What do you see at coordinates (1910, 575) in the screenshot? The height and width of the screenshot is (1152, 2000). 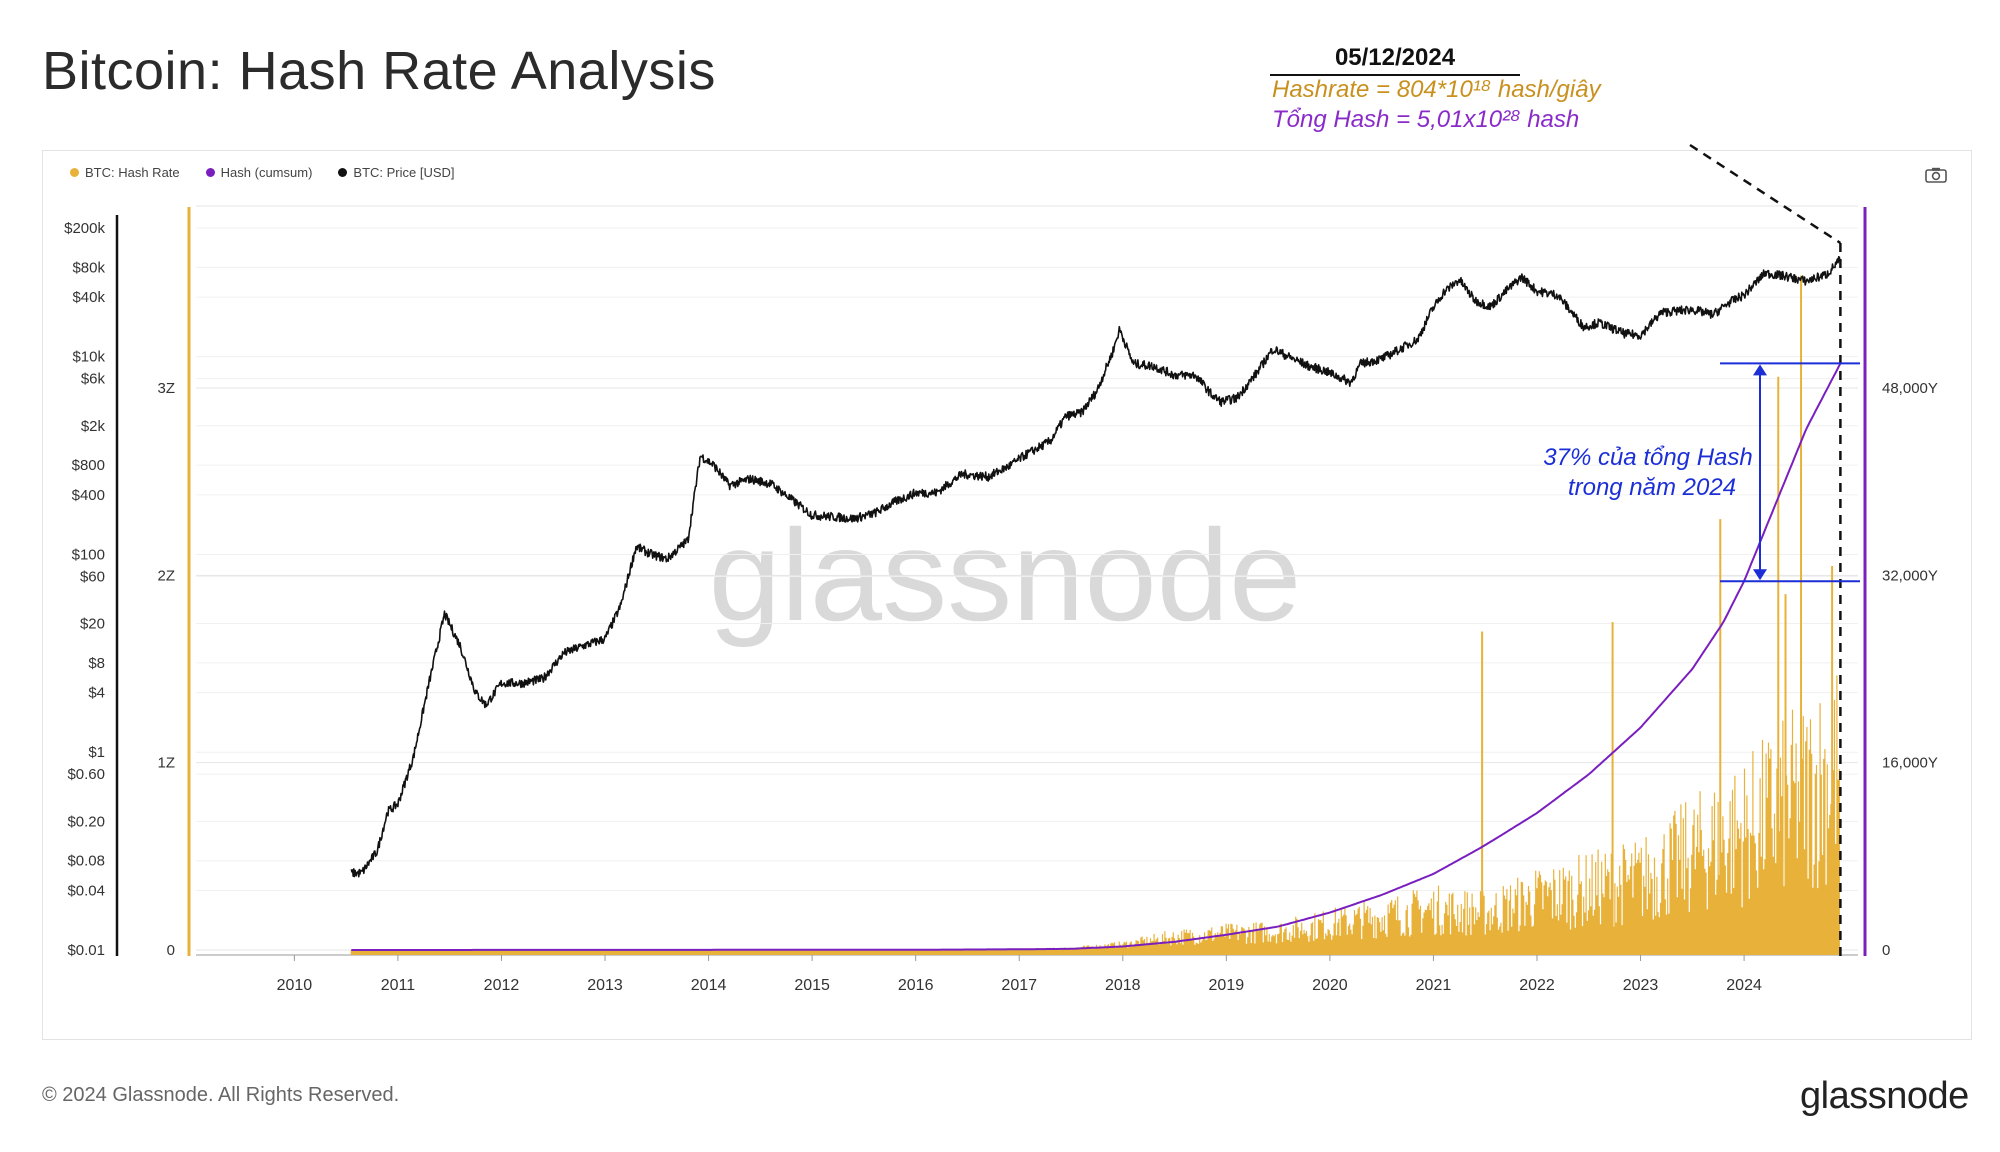 I see `cumsum-tick-label: 32,000Y` at bounding box center [1910, 575].